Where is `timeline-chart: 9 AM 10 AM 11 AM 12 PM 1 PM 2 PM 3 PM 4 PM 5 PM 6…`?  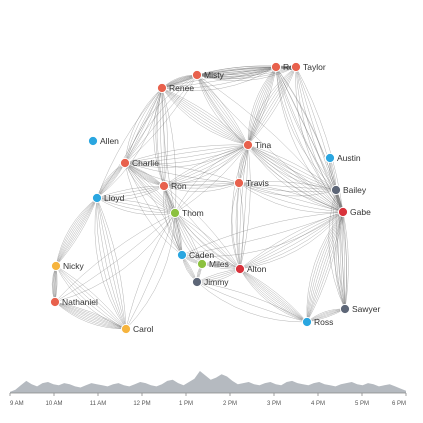 timeline-chart: 9 AM 10 AM 11 AM 12 PM 1 PM 2 PM 3 PM 4 PM 5 PM 6… is located at coordinates (208, 389).